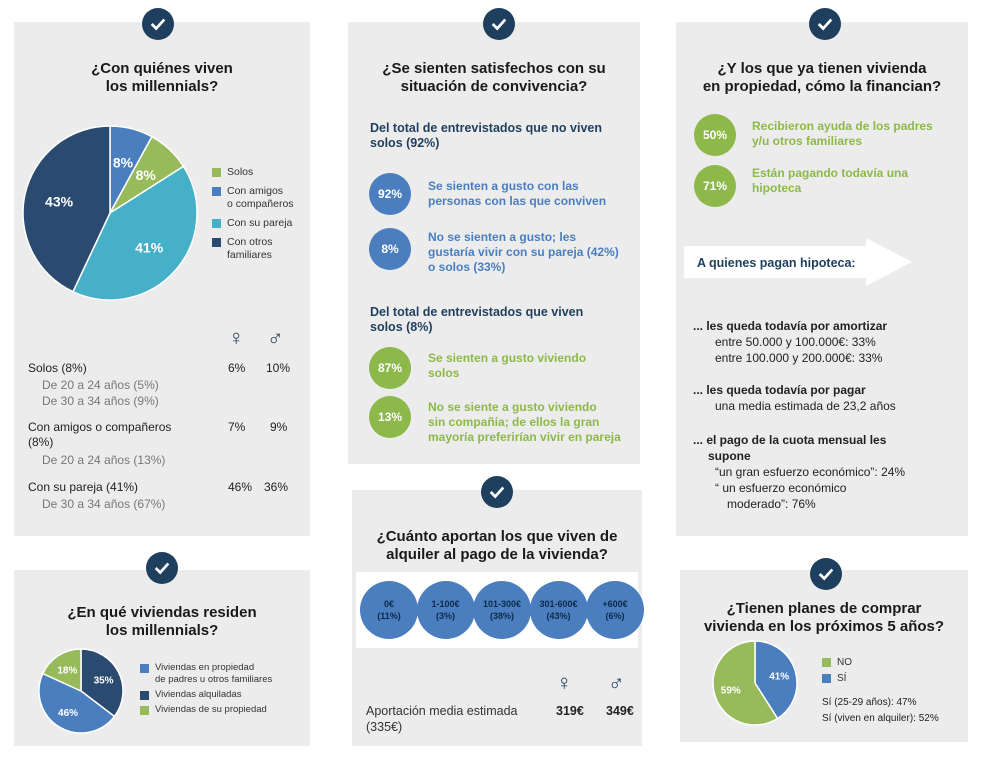 This screenshot has height=760, width=990. I want to click on legend-item: Viviendas de su propiedad, so click(206, 710).